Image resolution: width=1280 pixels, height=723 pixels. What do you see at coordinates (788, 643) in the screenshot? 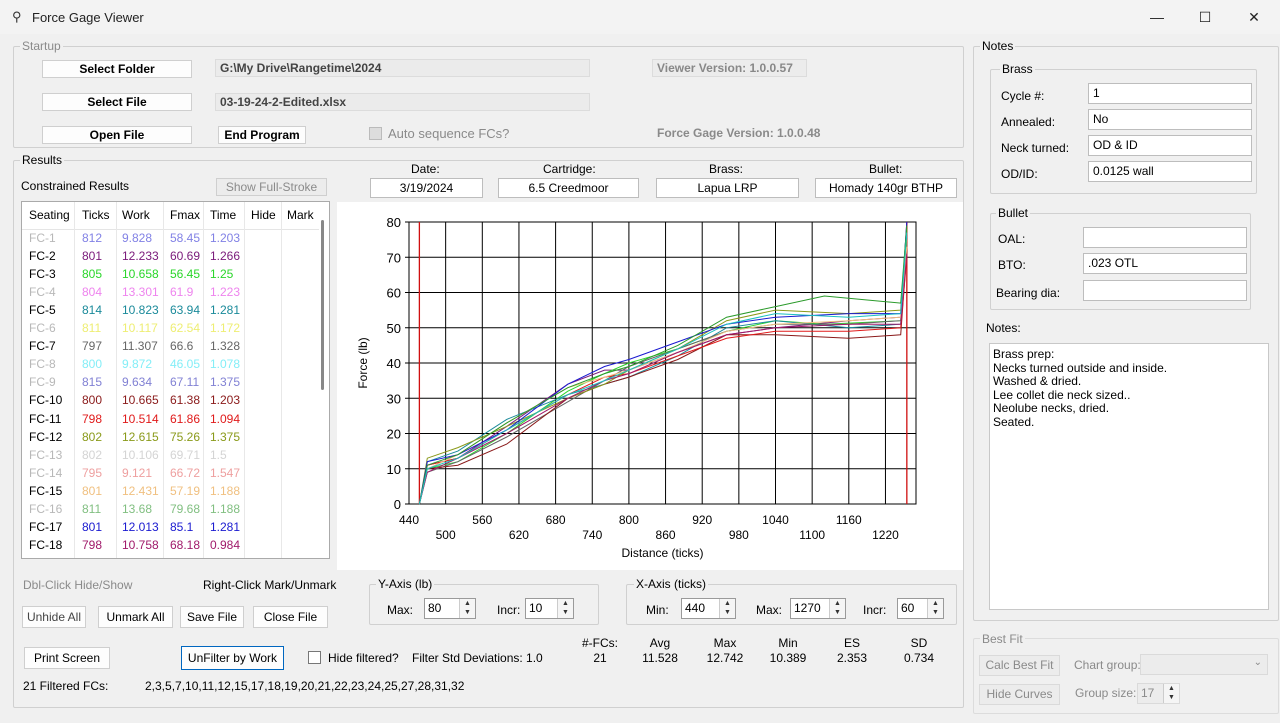
I see `stat-header: Min` at bounding box center [788, 643].